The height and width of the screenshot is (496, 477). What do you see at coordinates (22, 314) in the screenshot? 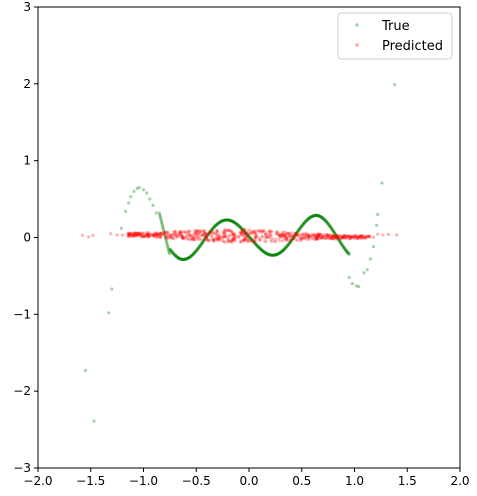
I see `y-tick-label: −1` at bounding box center [22, 314].